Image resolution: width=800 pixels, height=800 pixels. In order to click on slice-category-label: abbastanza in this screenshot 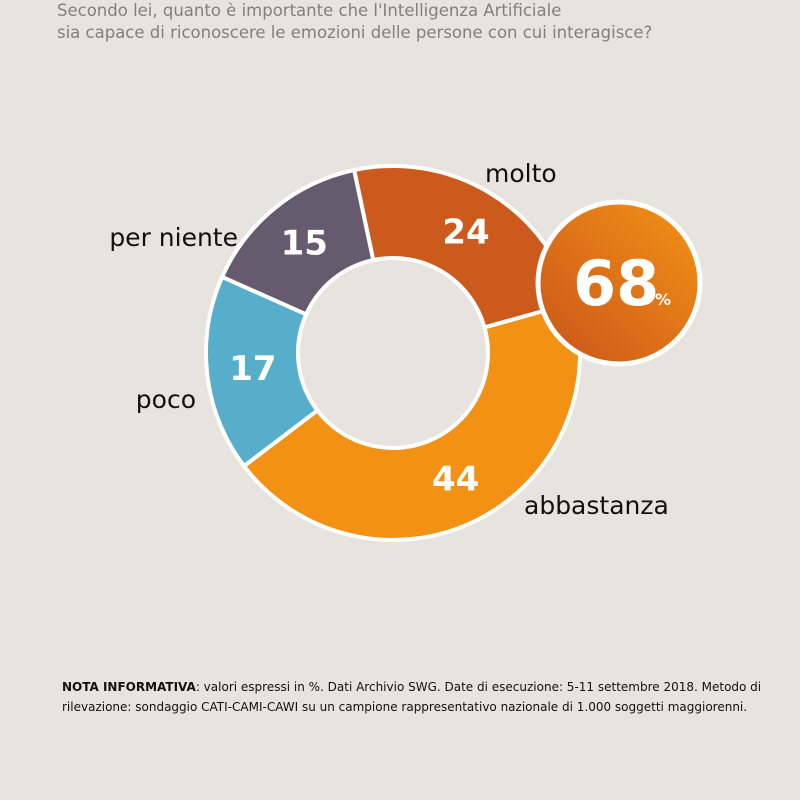, I will do `click(596, 505)`.